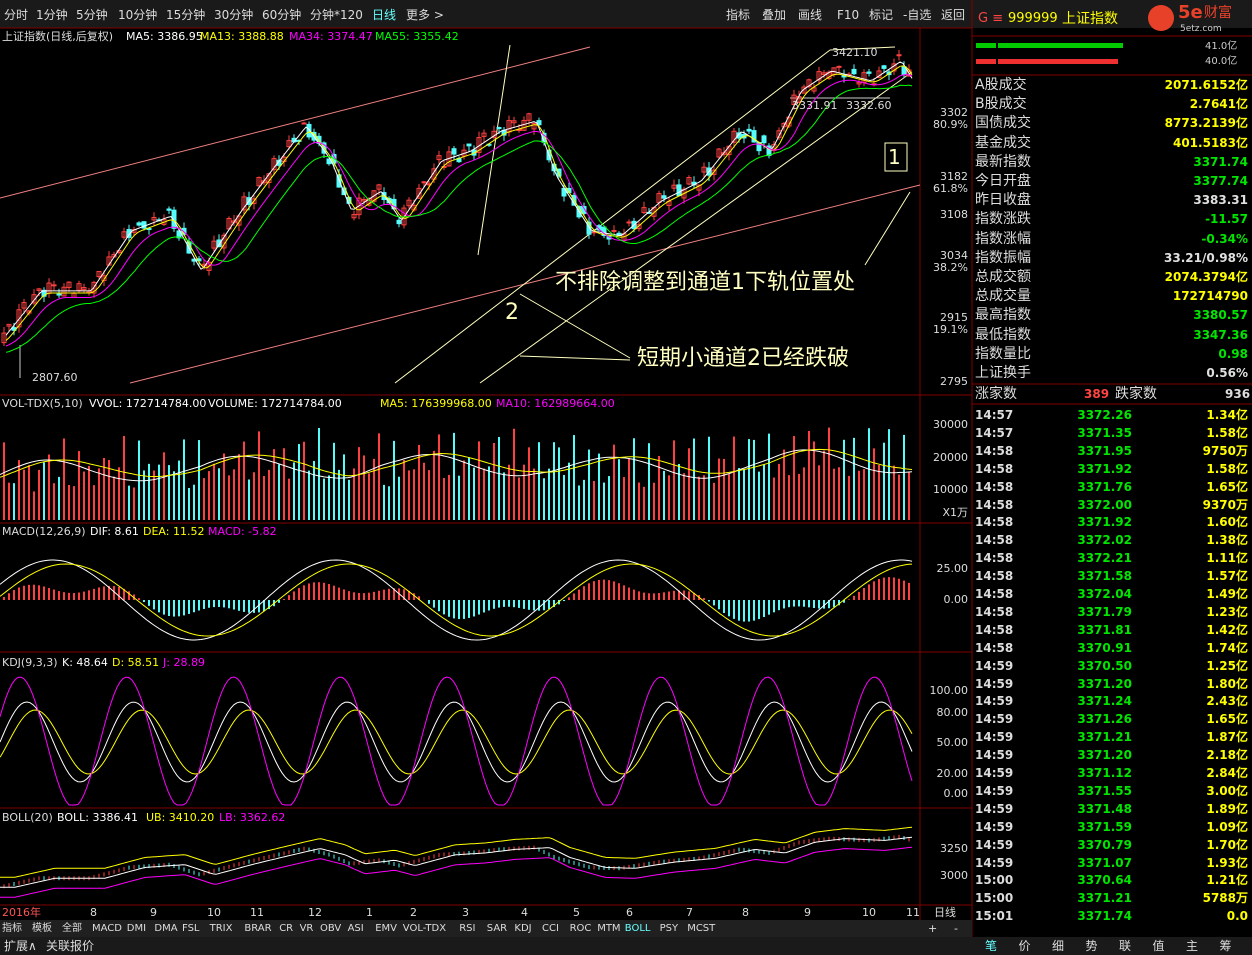 This screenshot has width=1252, height=955. Describe the element at coordinates (637, 928) in the screenshot. I see `indicator-tab: BOLL` at that location.